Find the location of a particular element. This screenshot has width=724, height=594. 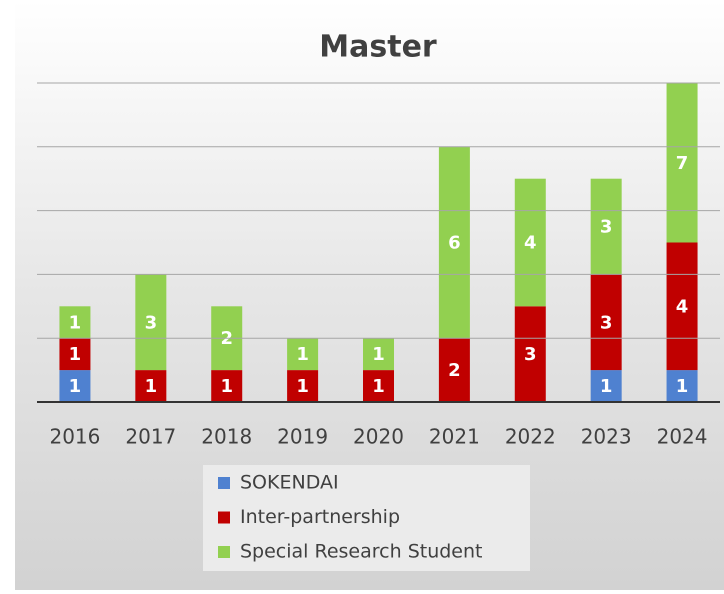

legend-box is located at coordinates (366, 518).